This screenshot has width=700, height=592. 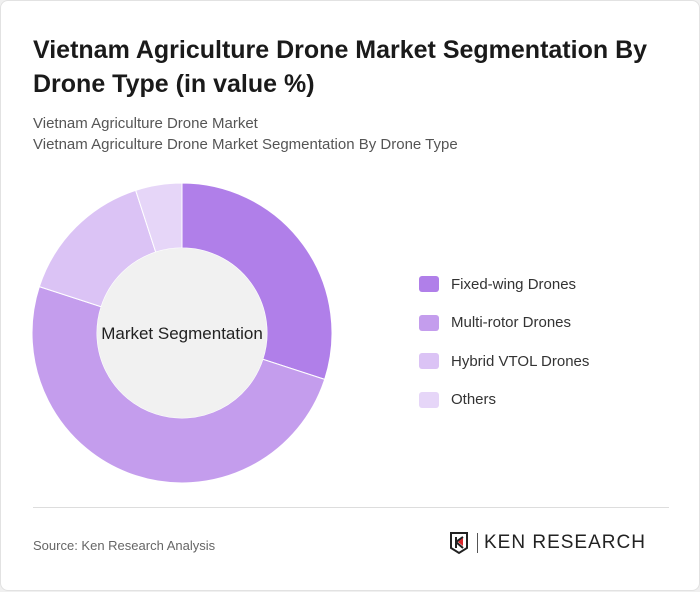 What do you see at coordinates (514, 284) in the screenshot?
I see `legend-label: Fixed-wing Drones` at bounding box center [514, 284].